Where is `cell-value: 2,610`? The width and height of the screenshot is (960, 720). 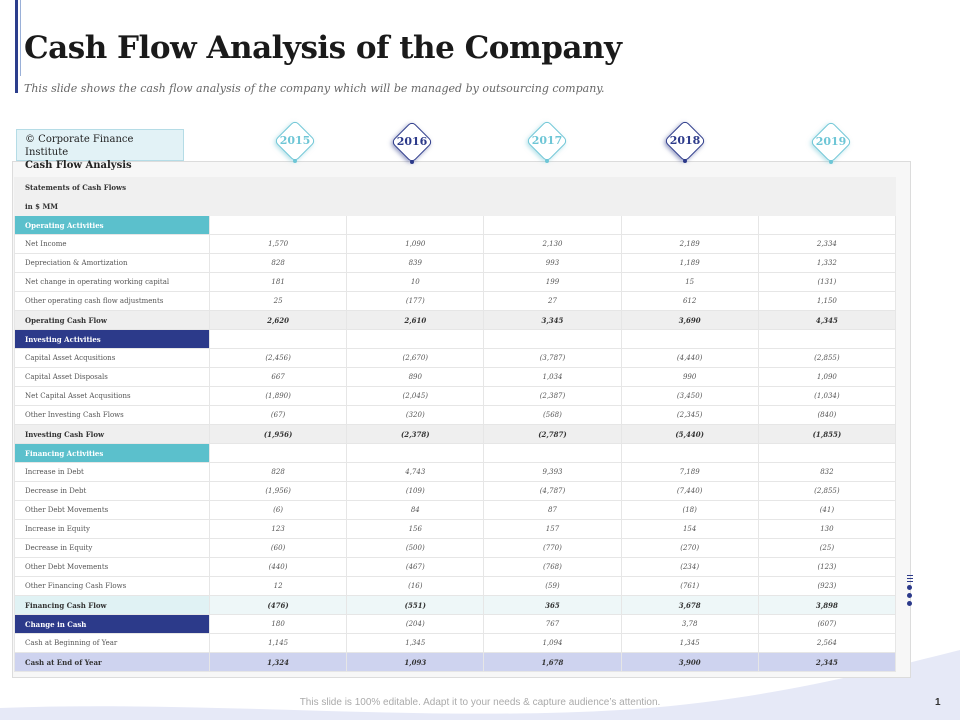 cell-value: 2,610 is located at coordinates (415, 320).